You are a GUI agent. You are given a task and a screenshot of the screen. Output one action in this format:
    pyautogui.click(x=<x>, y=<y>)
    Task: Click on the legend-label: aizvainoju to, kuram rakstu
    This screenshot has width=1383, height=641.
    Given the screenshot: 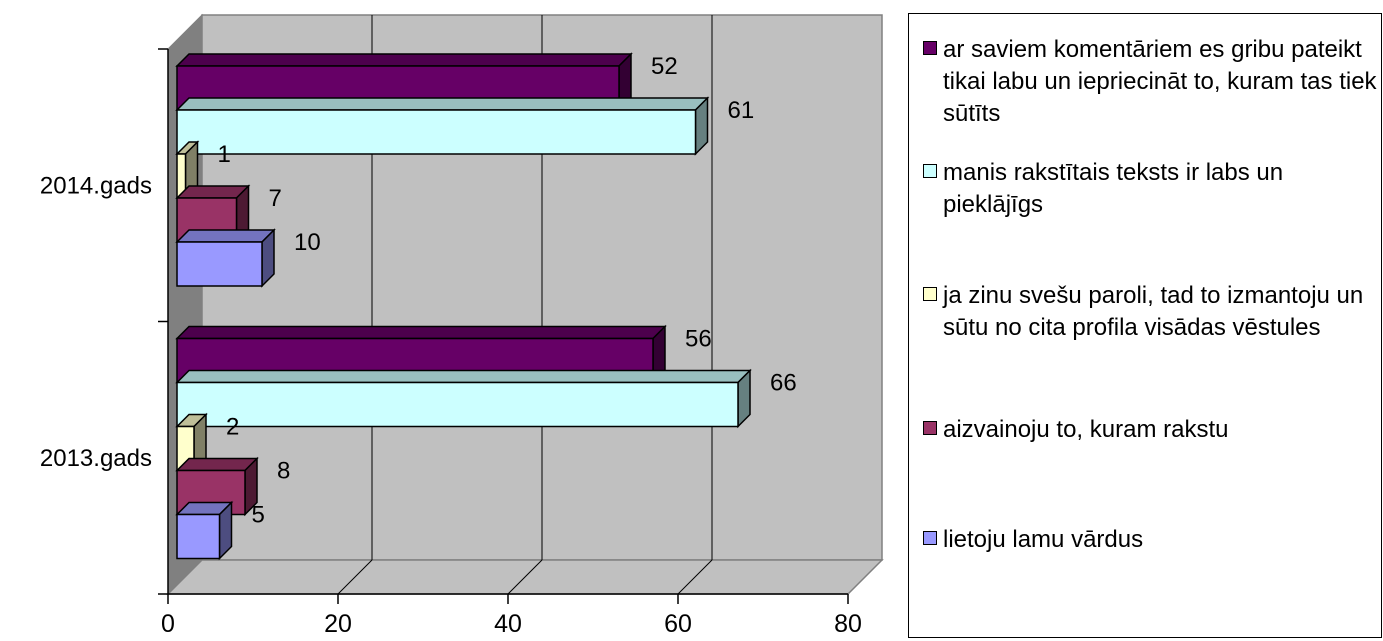 What is the action you would take?
    pyautogui.click(x=1086, y=429)
    